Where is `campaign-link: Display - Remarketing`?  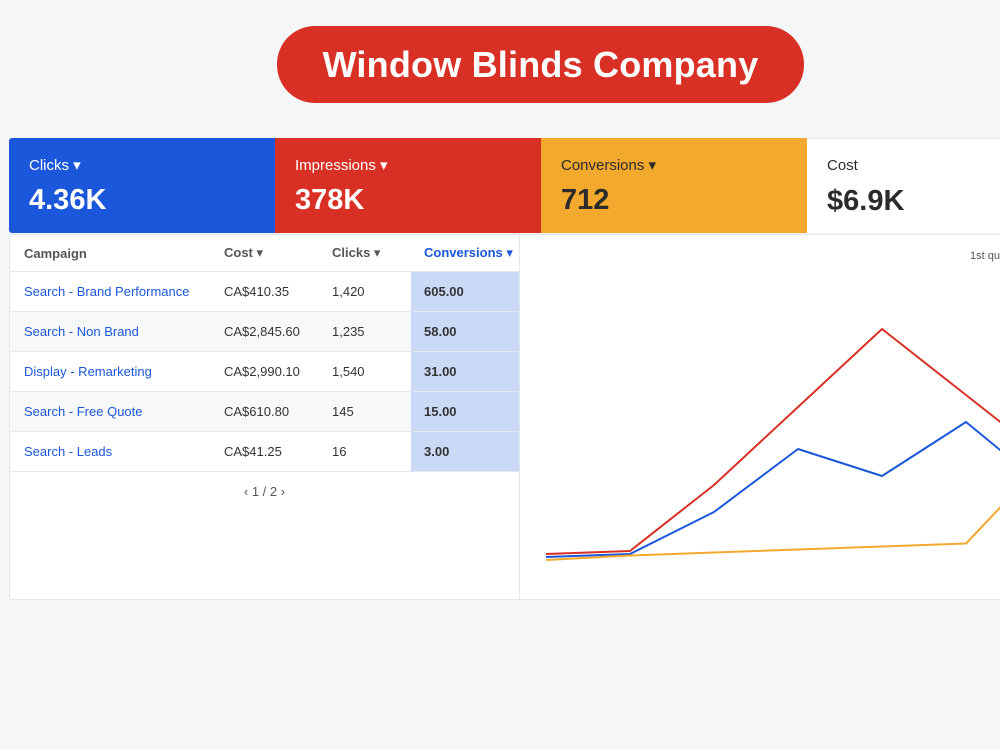
campaign-link: Display - Remarketing is located at coordinates (117, 371).